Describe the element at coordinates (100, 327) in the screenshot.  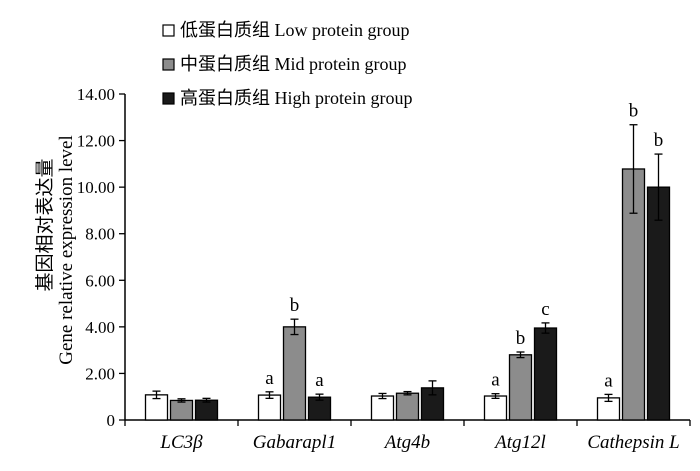
I see `y-tick-label: 4.00` at that location.